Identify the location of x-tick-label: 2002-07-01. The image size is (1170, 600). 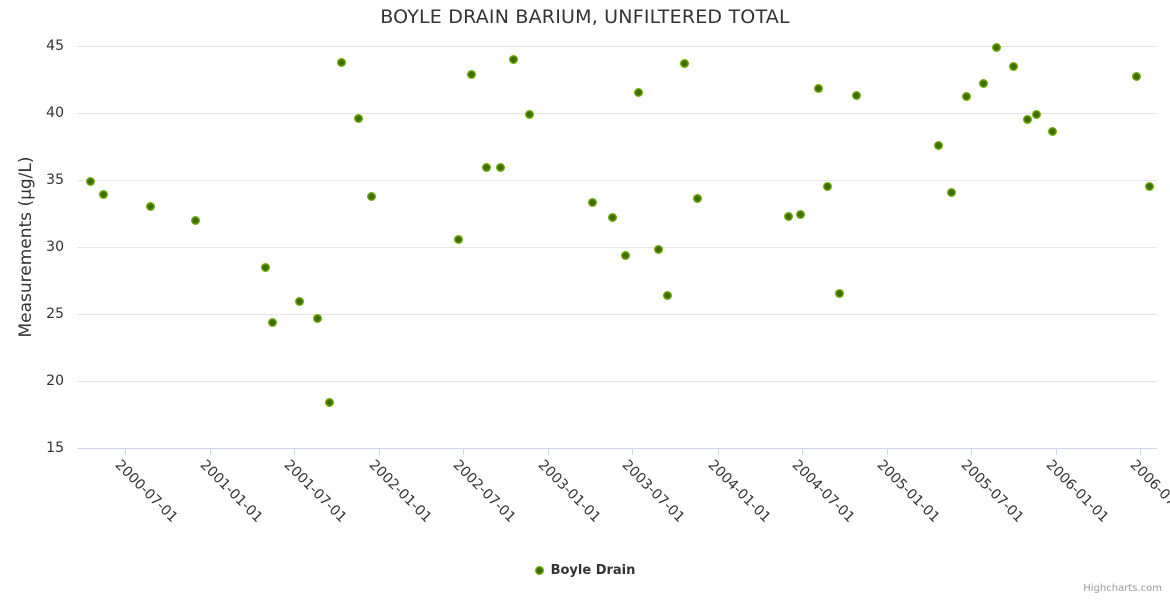
(484, 491).